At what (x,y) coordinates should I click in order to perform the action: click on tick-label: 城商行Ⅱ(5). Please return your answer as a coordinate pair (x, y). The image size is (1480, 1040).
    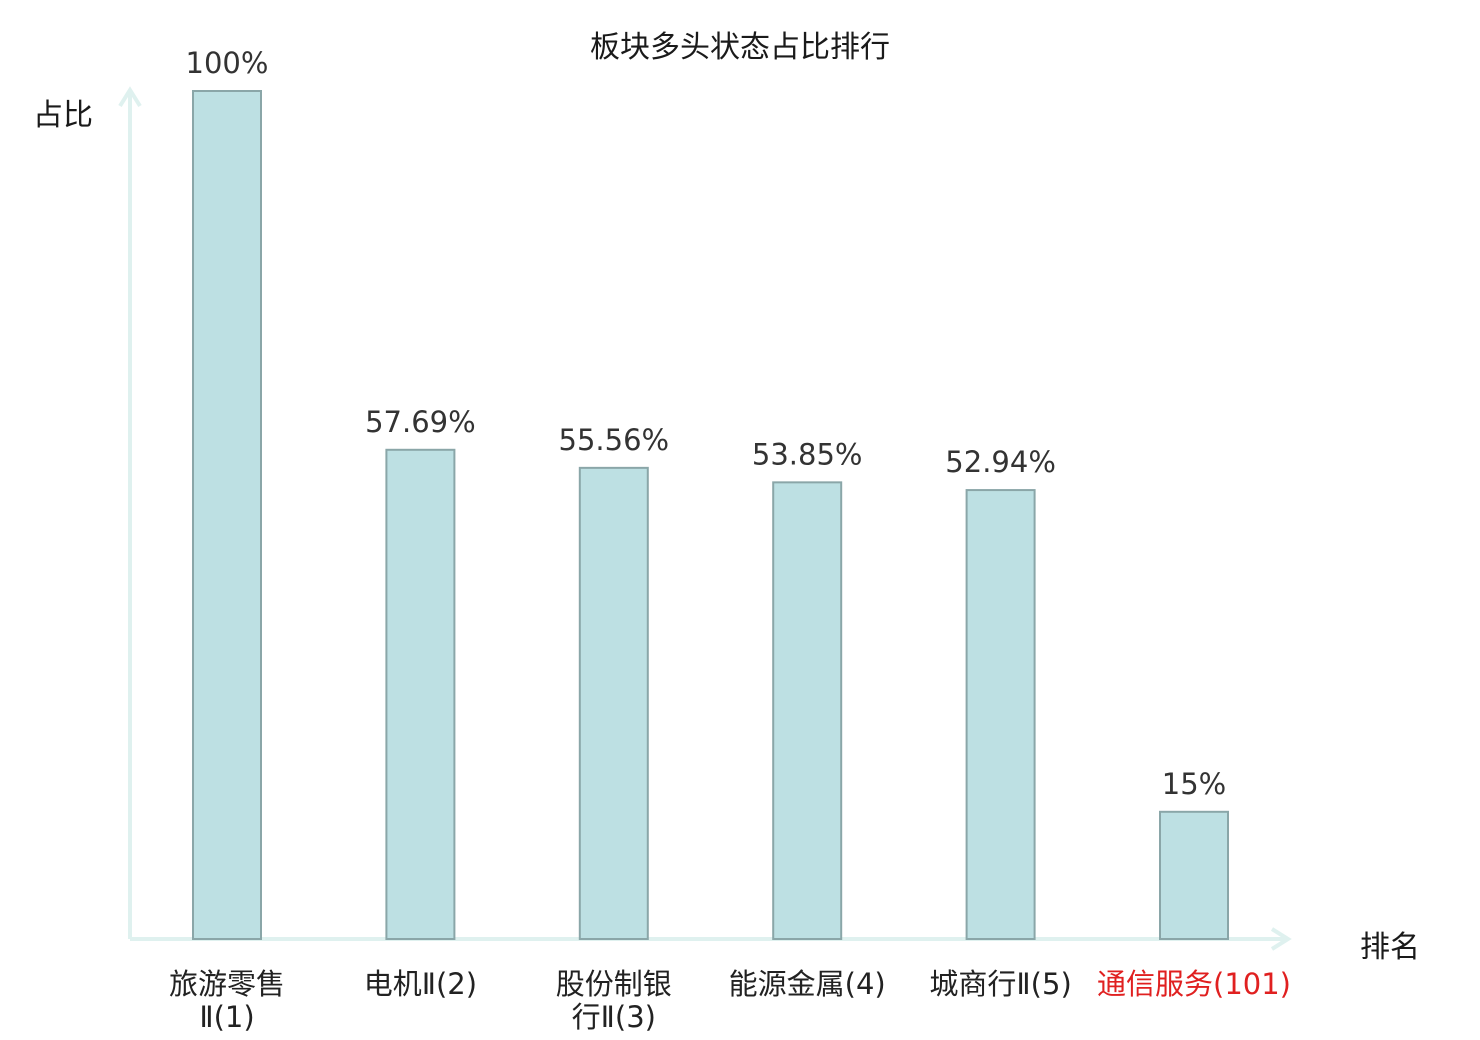
    Looking at the image, I should click on (1000, 984).